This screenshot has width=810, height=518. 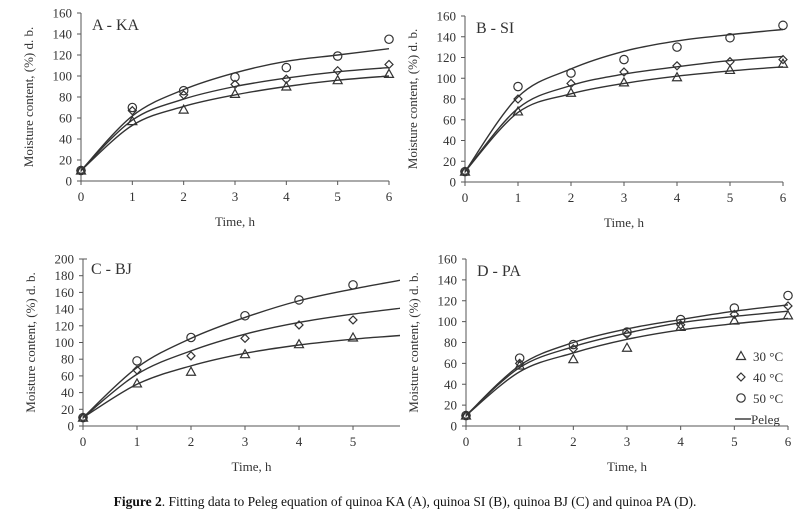 I want to click on legend-label: Peleg, so click(x=765, y=419).